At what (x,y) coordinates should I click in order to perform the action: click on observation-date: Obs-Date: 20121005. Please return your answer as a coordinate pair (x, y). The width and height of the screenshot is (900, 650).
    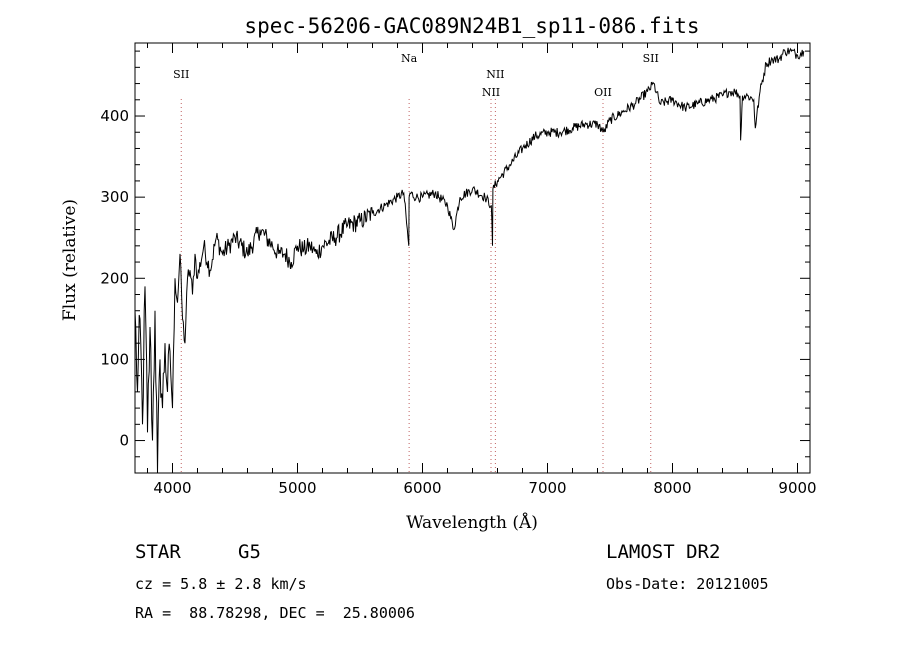
    Looking at the image, I should click on (687, 584).